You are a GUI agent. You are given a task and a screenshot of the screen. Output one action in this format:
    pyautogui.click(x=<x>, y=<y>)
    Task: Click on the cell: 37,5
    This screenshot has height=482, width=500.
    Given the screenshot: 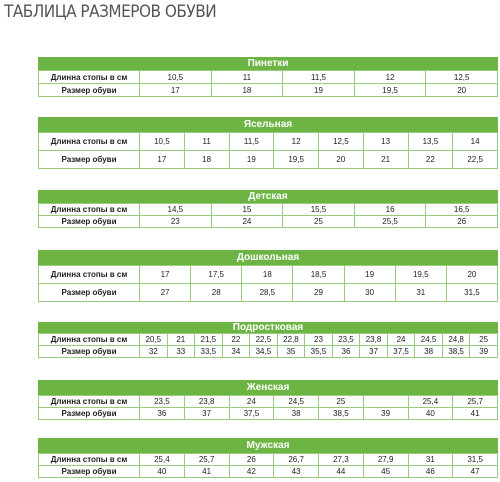 What is the action you would take?
    pyautogui.click(x=251, y=413)
    